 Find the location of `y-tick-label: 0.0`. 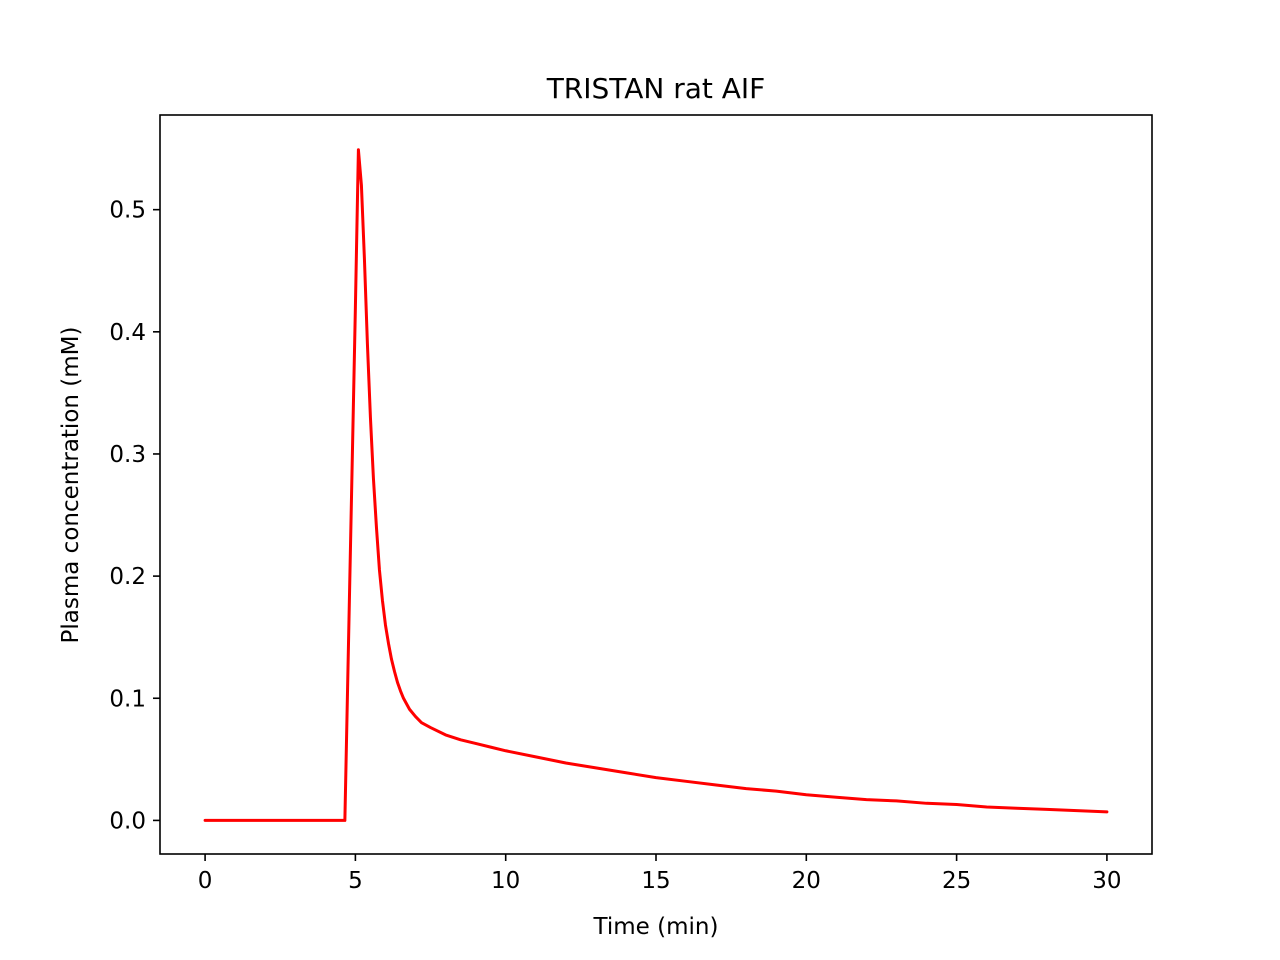

y-tick-label: 0.0 is located at coordinates (127, 821).